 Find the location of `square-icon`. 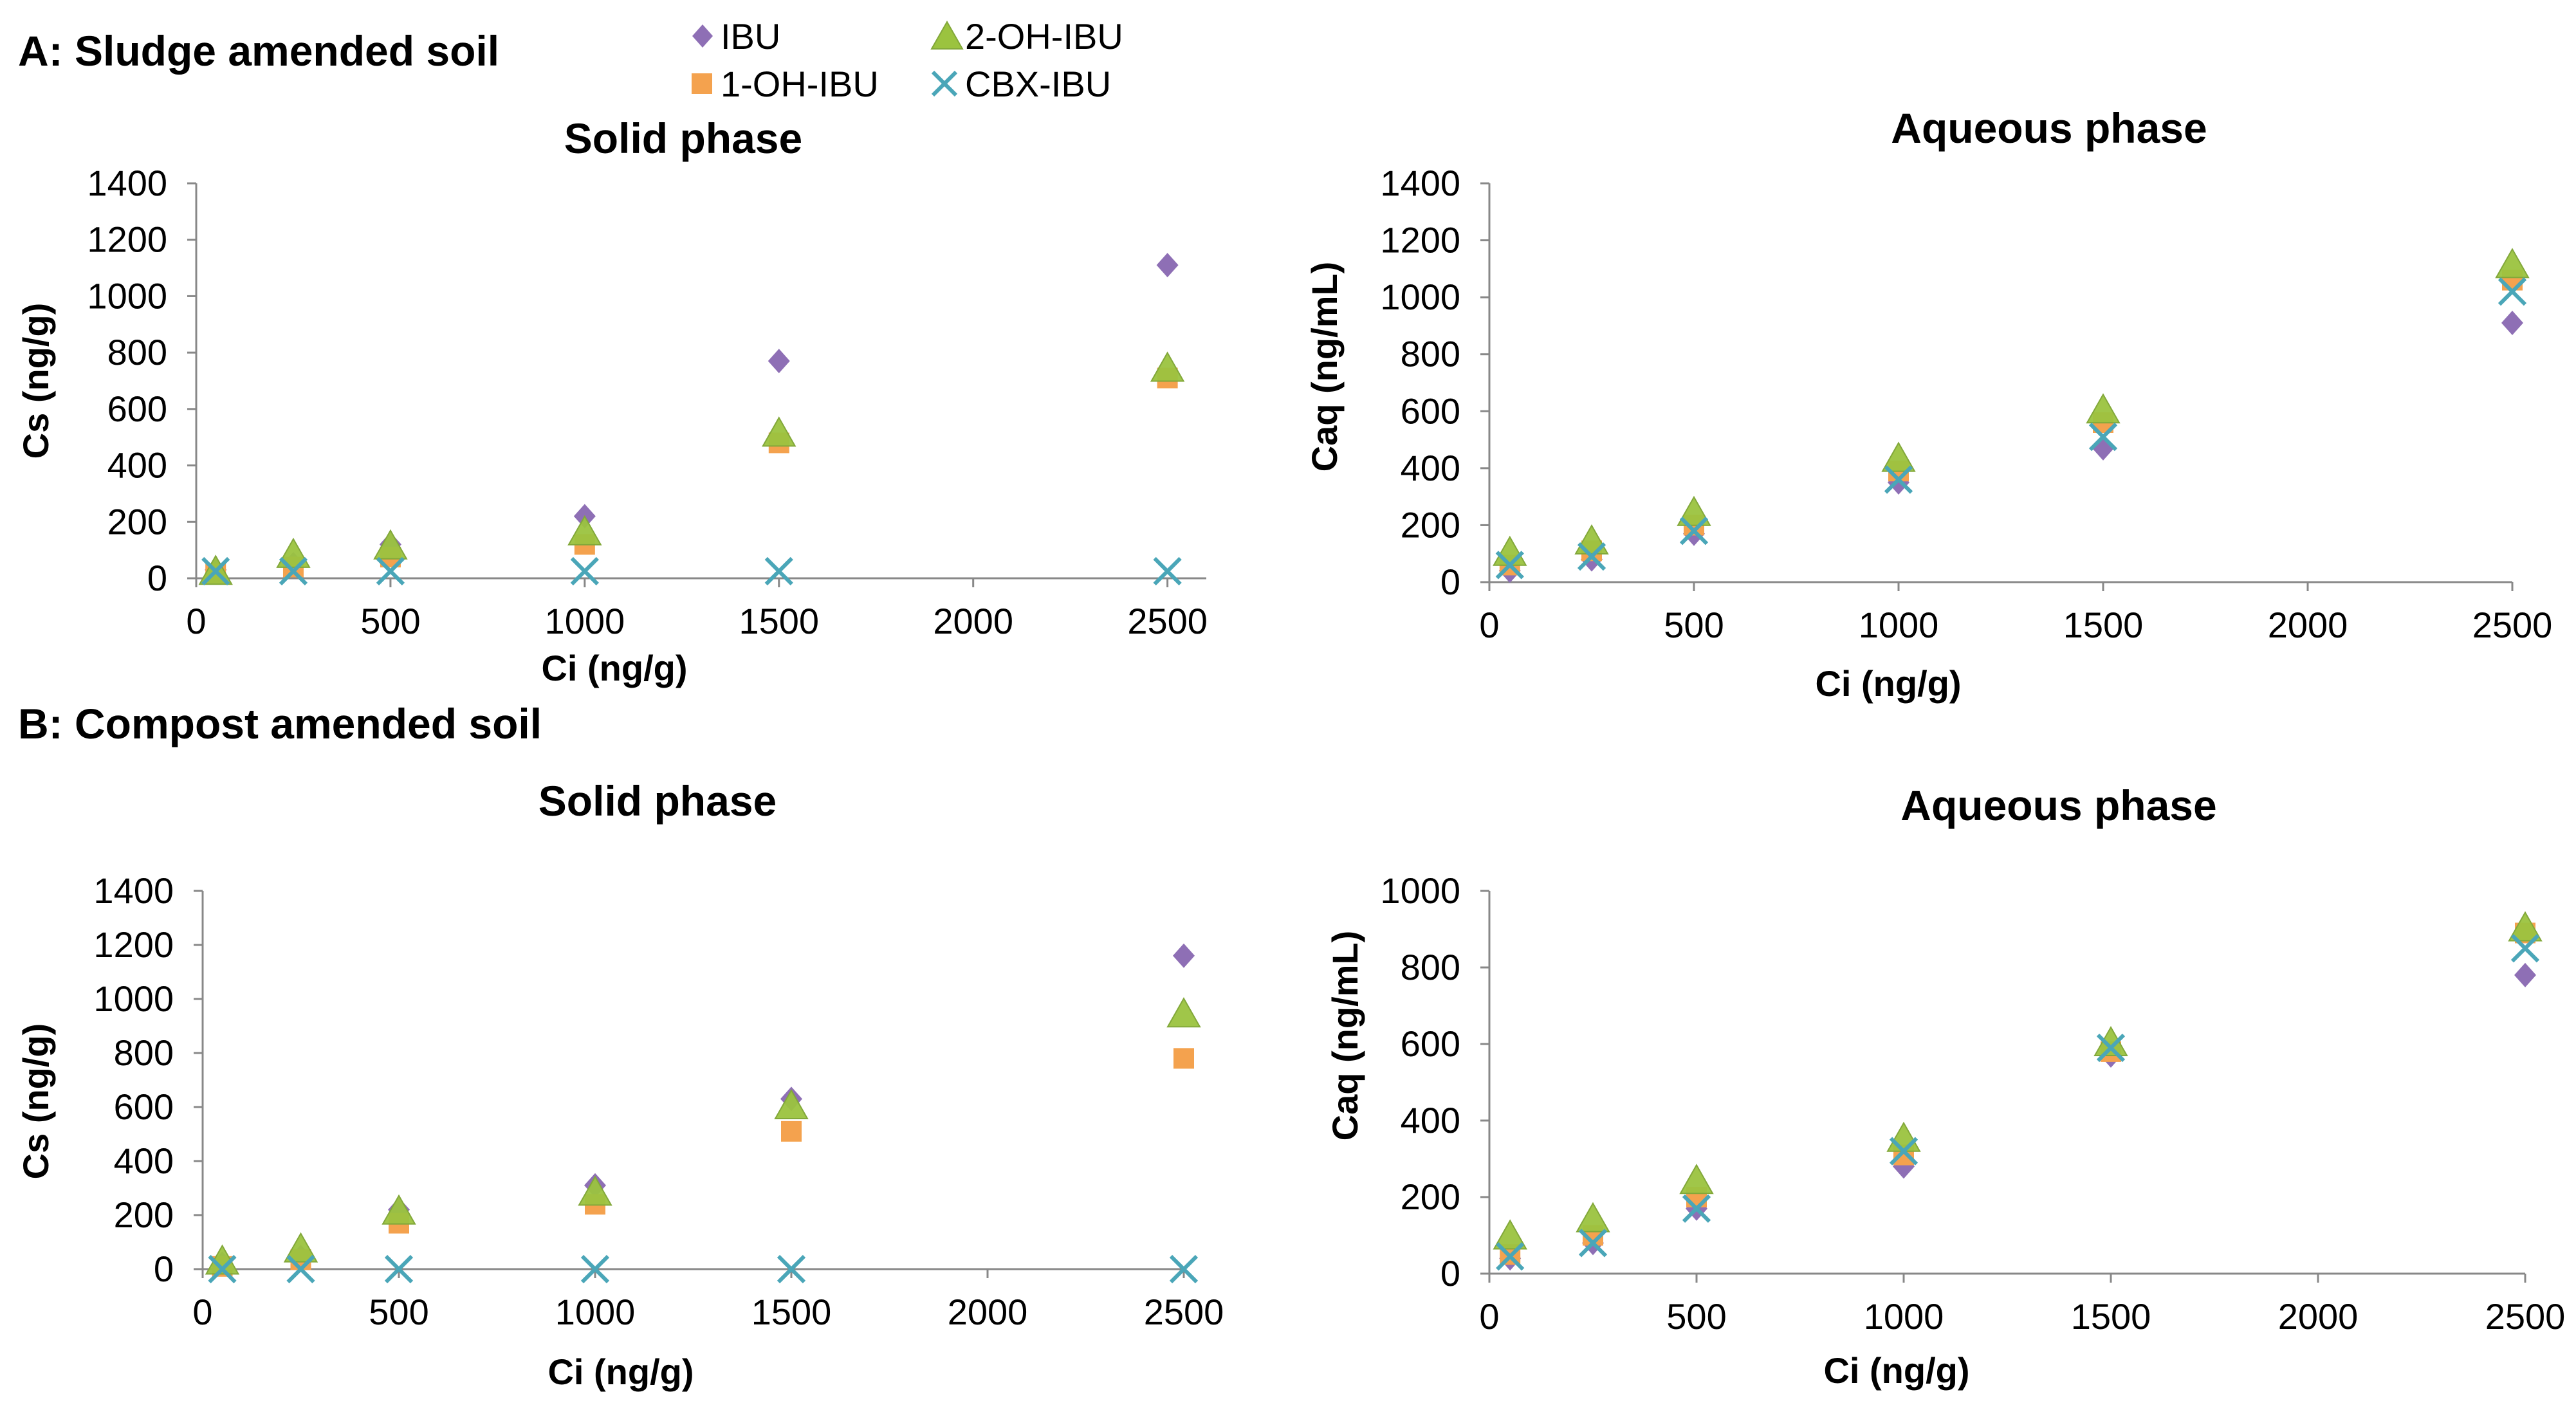

square-icon is located at coordinates (702, 84).